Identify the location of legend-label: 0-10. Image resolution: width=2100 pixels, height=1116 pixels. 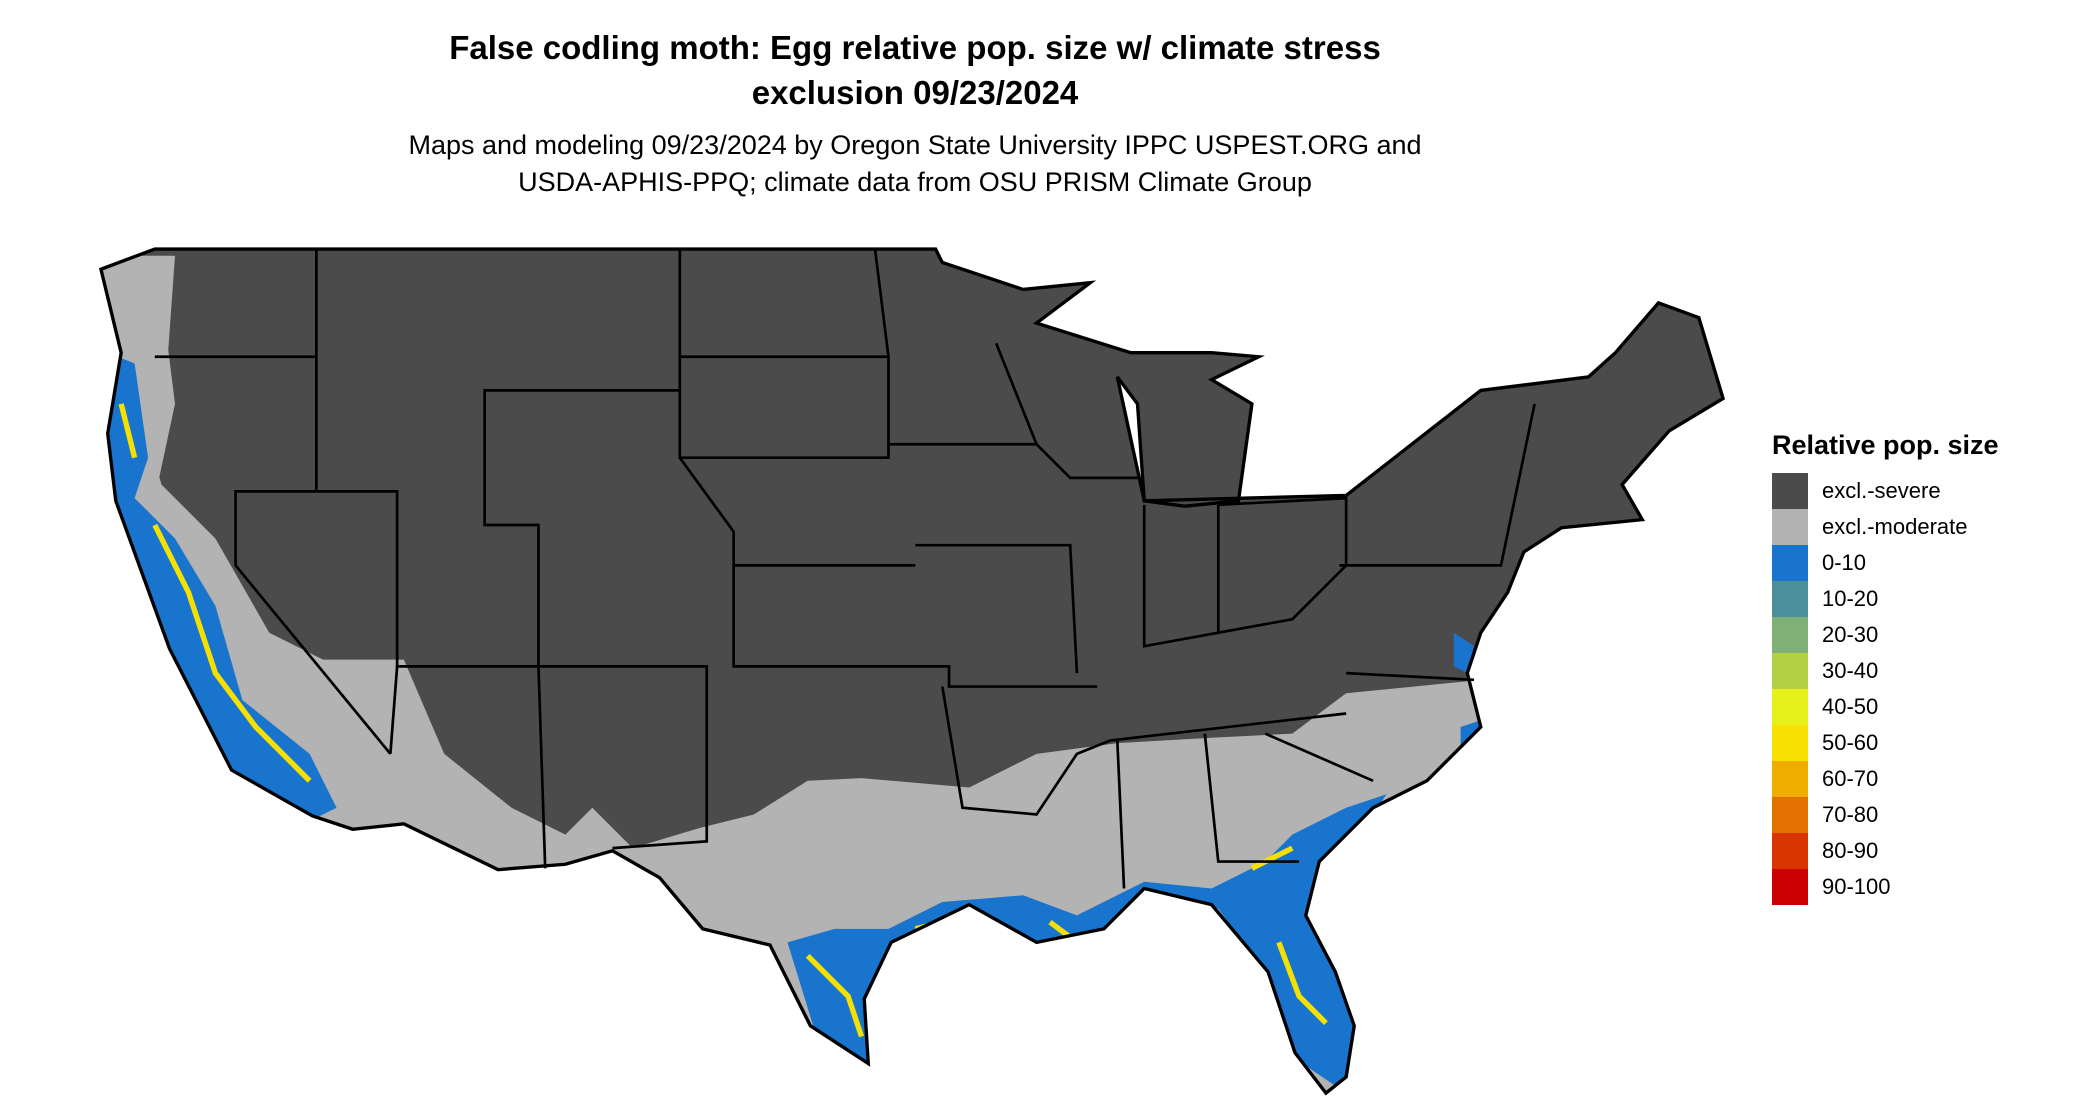
(1844, 562).